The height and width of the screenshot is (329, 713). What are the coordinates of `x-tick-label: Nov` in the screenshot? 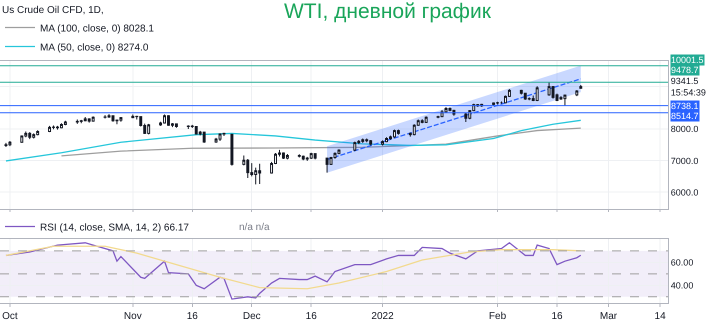 It's located at (133, 316).